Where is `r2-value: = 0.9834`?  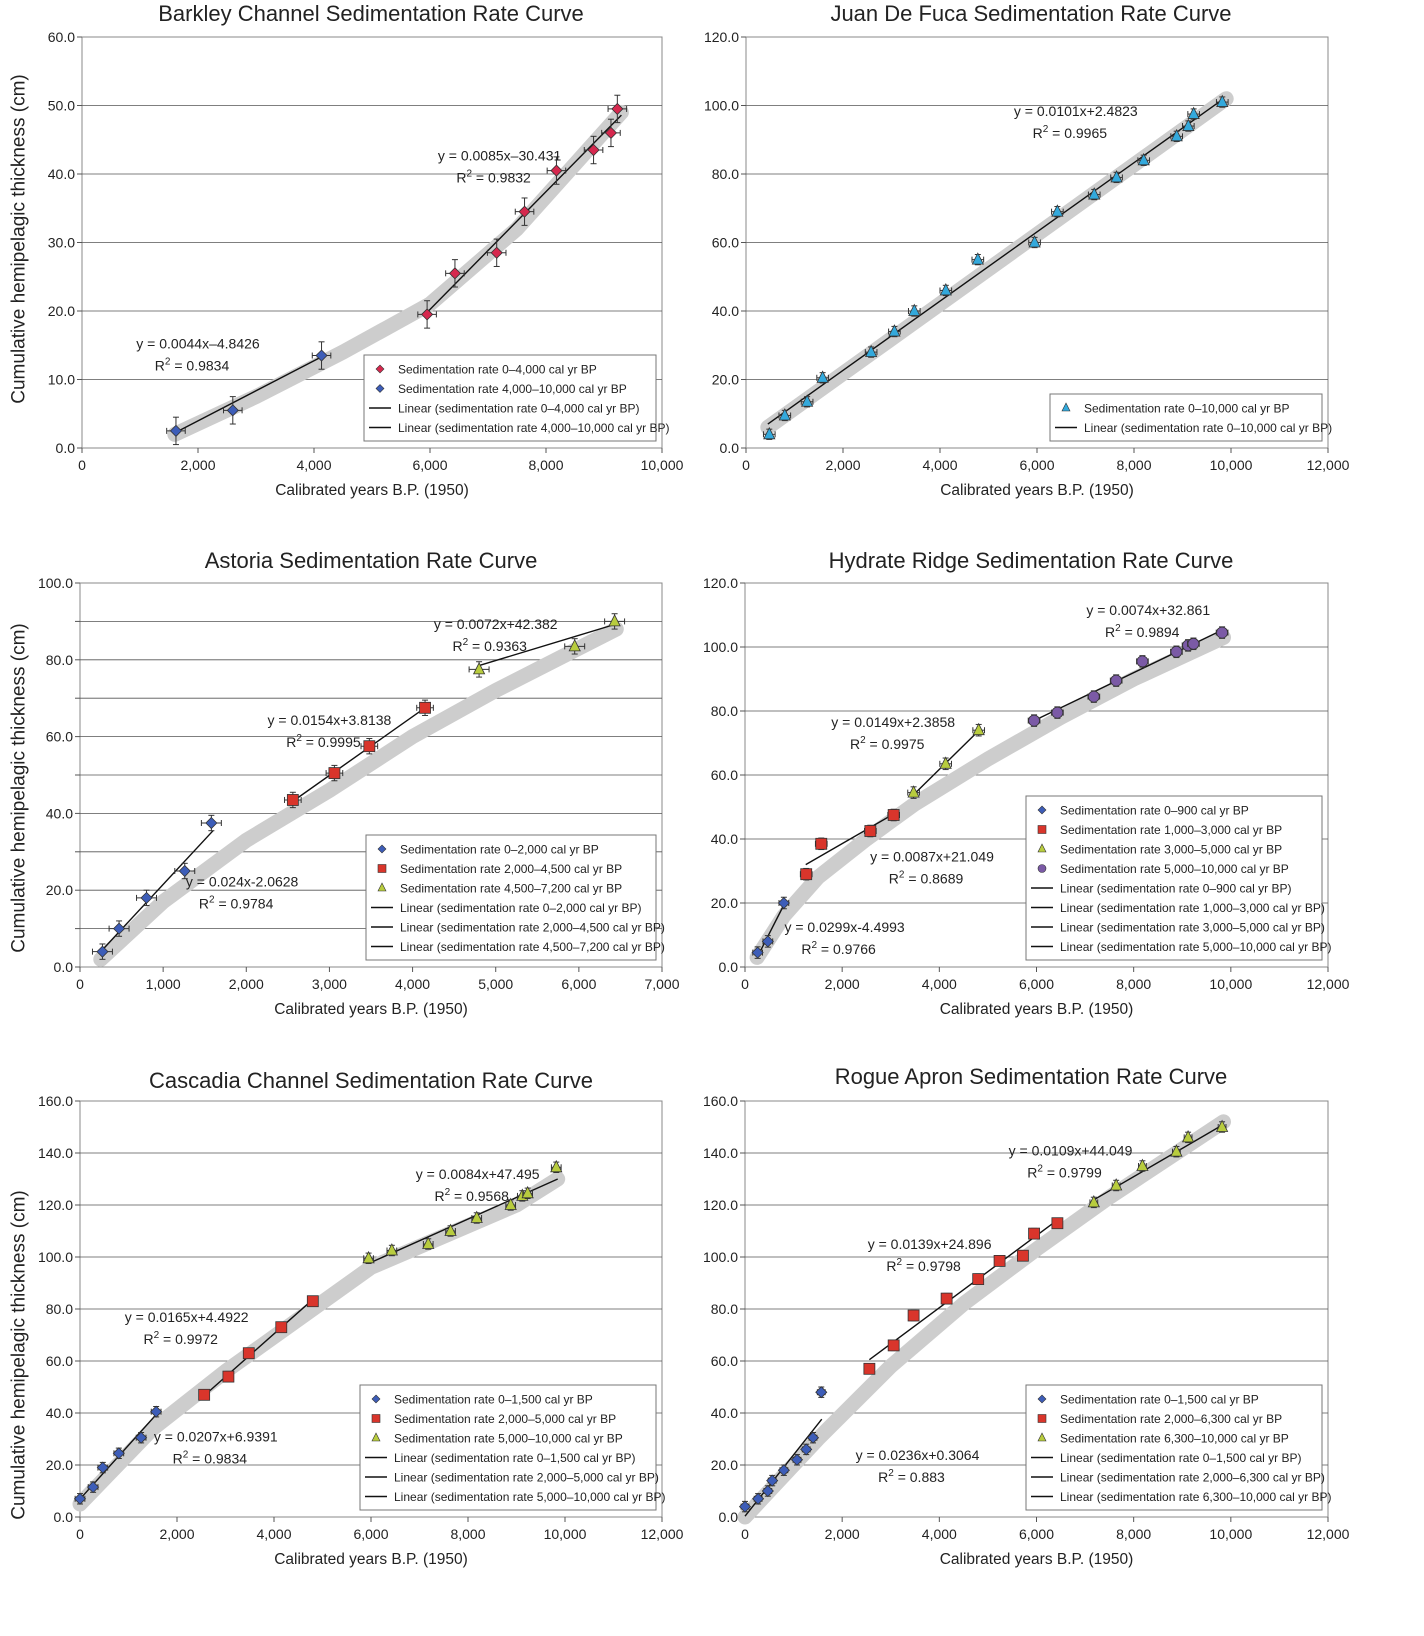 r2-value: = 0.9834 is located at coordinates (217, 1459).